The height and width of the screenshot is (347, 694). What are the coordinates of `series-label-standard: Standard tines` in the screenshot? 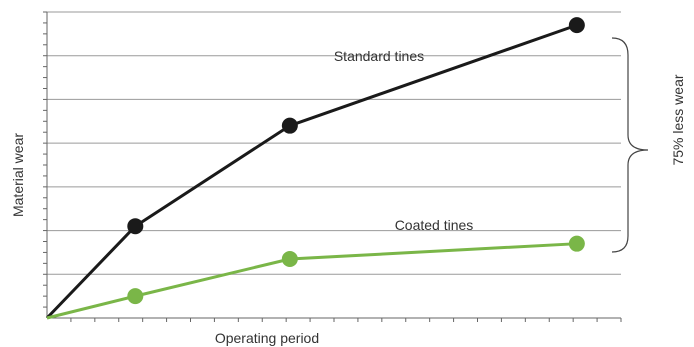 It's located at (379, 56).